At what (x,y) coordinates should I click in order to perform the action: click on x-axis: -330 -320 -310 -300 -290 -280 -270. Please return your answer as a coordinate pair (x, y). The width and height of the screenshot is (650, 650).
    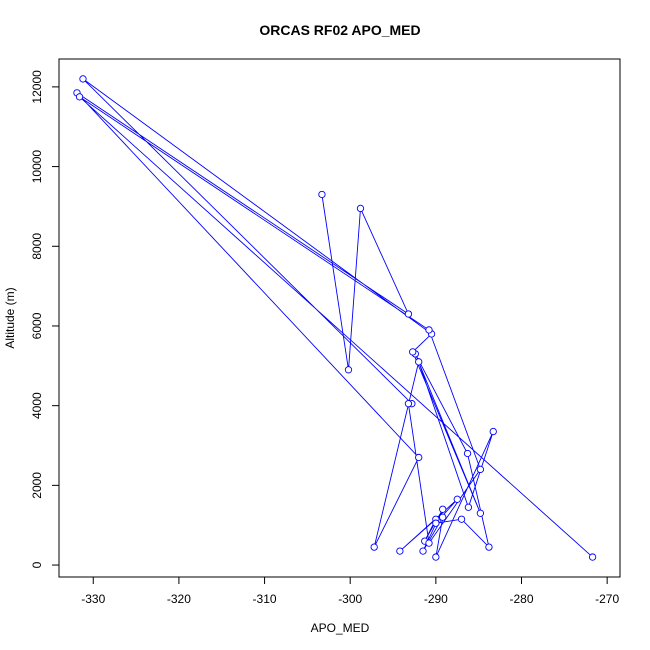
    Looking at the image, I should click on (350, 591).